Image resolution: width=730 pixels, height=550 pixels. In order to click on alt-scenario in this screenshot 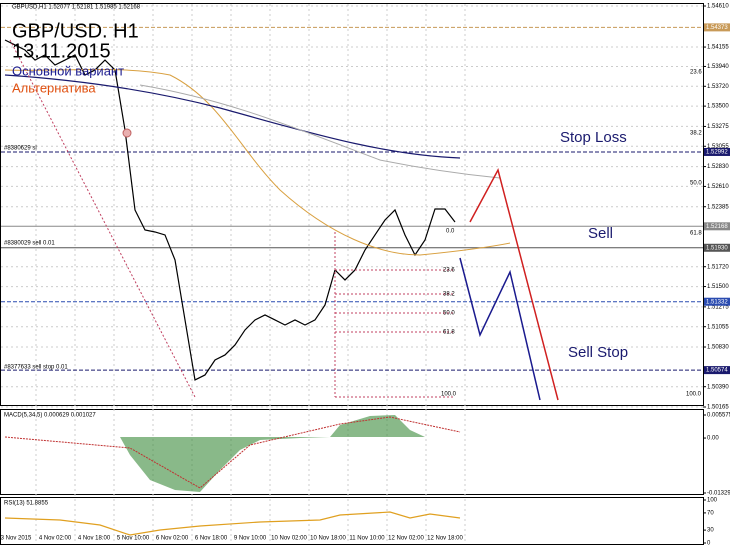, I will do `click(514, 284)`.